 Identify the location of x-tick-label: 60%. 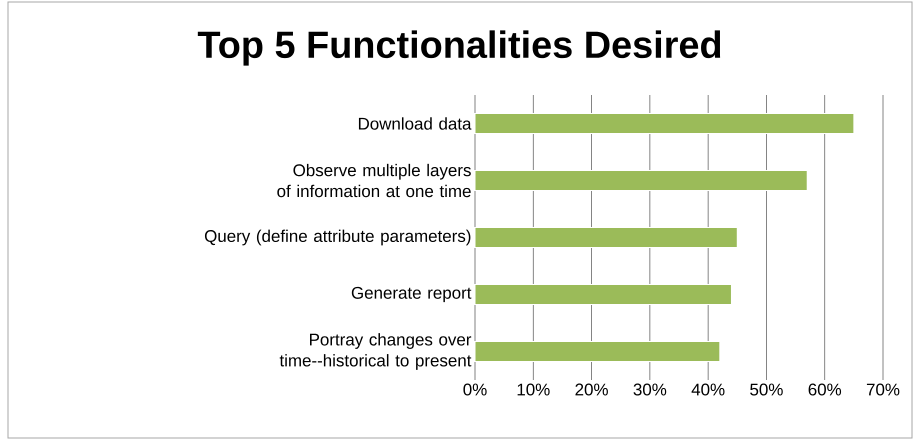
(825, 390).